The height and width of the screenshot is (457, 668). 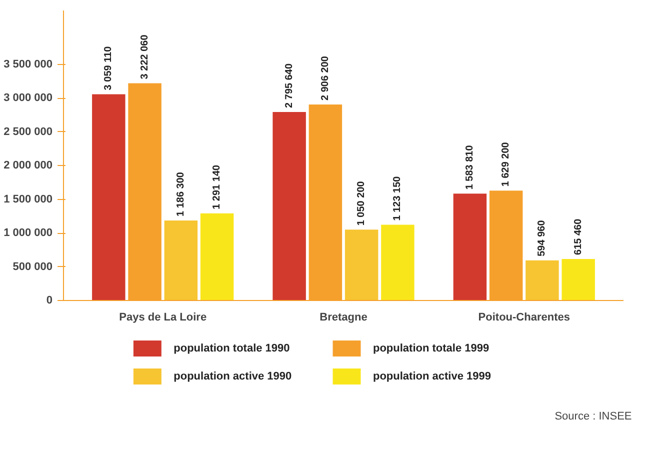 I want to click on legend-label: population active 1990, so click(x=233, y=376).